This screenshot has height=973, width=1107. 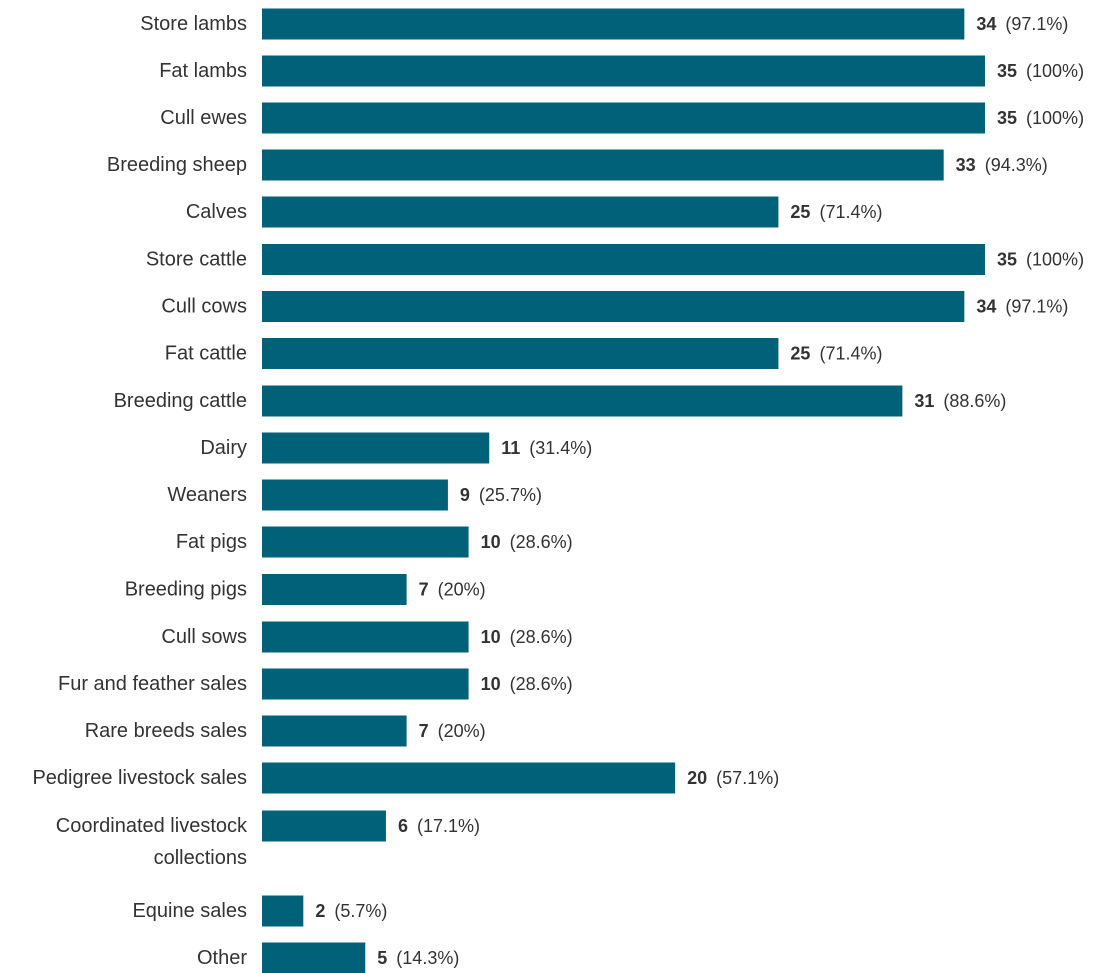 What do you see at coordinates (1002, 165) in the screenshot?
I see `value-label-breeding-sheep: 33 (94.3%)` at bounding box center [1002, 165].